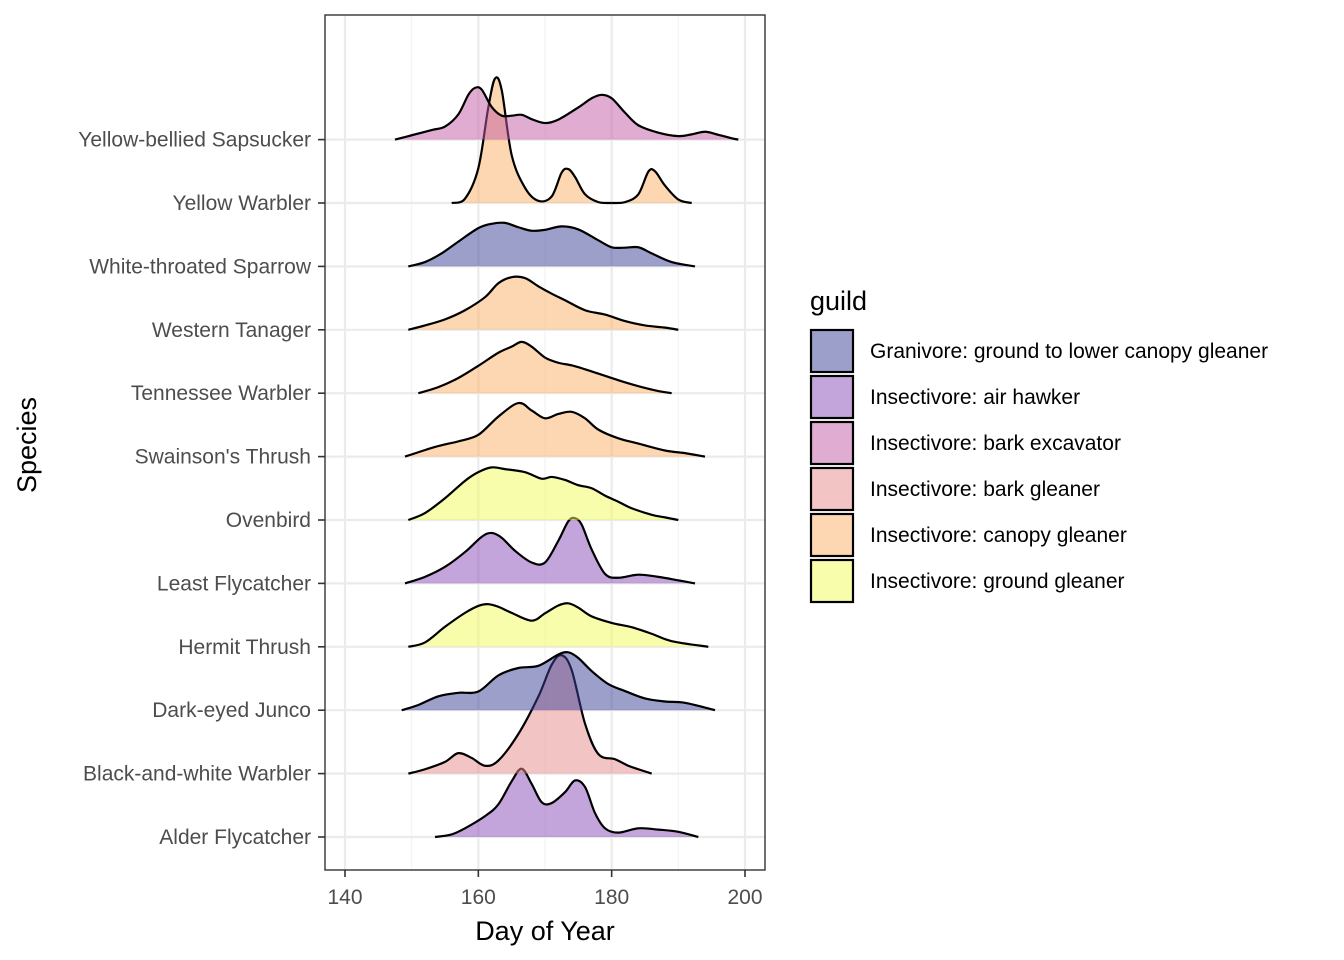 This screenshot has width=1344, height=960. What do you see at coordinates (235, 837) in the screenshot?
I see `y-tick-label: Alder Flycatcher` at bounding box center [235, 837].